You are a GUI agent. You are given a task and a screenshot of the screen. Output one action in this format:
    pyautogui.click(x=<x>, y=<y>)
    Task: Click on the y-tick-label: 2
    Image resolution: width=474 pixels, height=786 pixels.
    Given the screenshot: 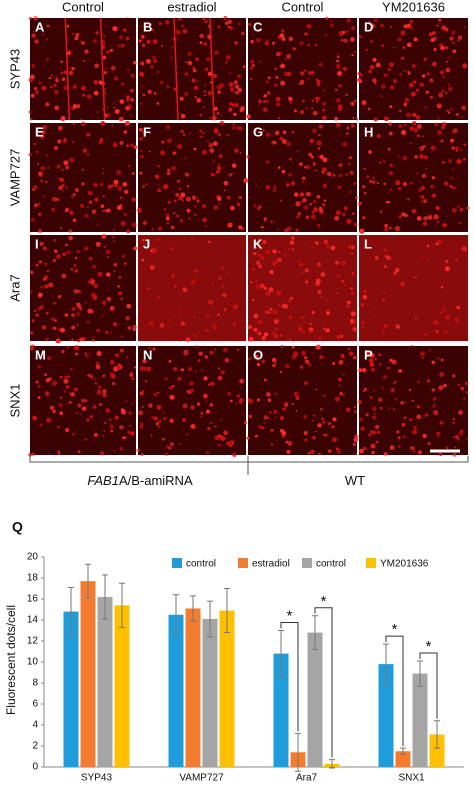 What is the action you would take?
    pyautogui.click(x=35, y=746)
    